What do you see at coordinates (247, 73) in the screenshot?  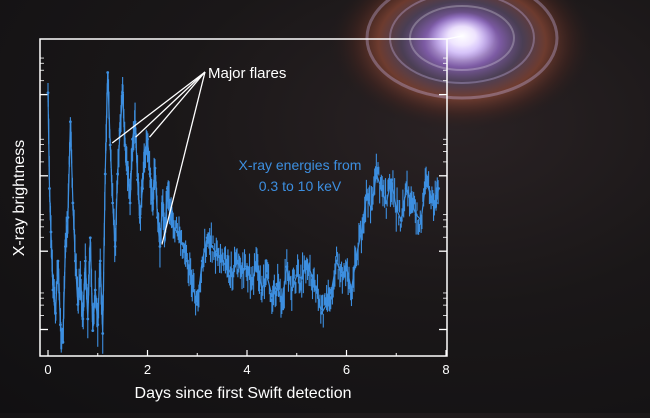 I see `major-flares-label: Major flares` at bounding box center [247, 73].